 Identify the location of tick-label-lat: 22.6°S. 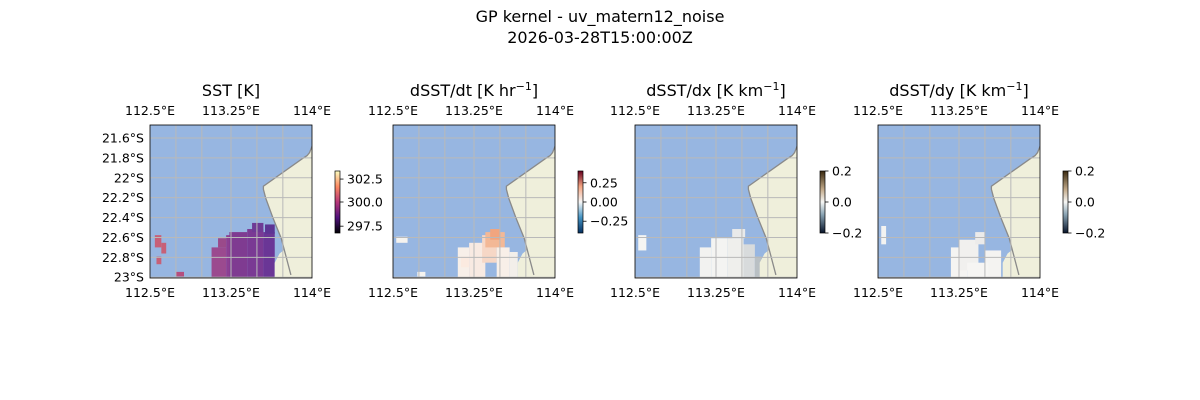
(123, 237).